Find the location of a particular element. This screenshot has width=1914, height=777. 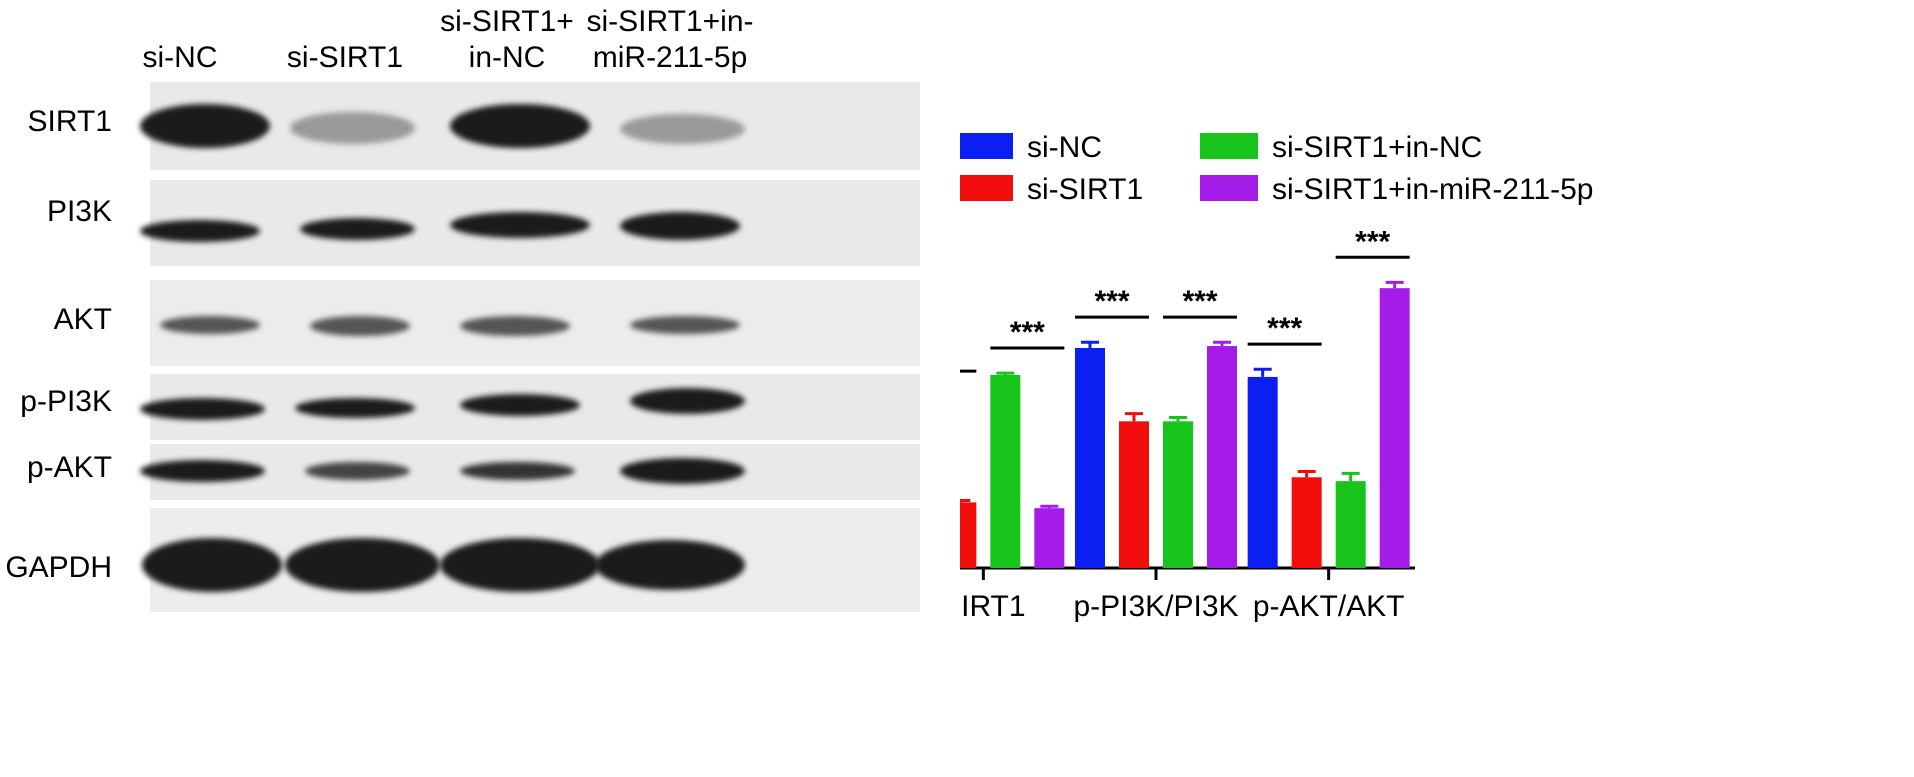

blot-strip-p-akt is located at coordinates (530, 472).